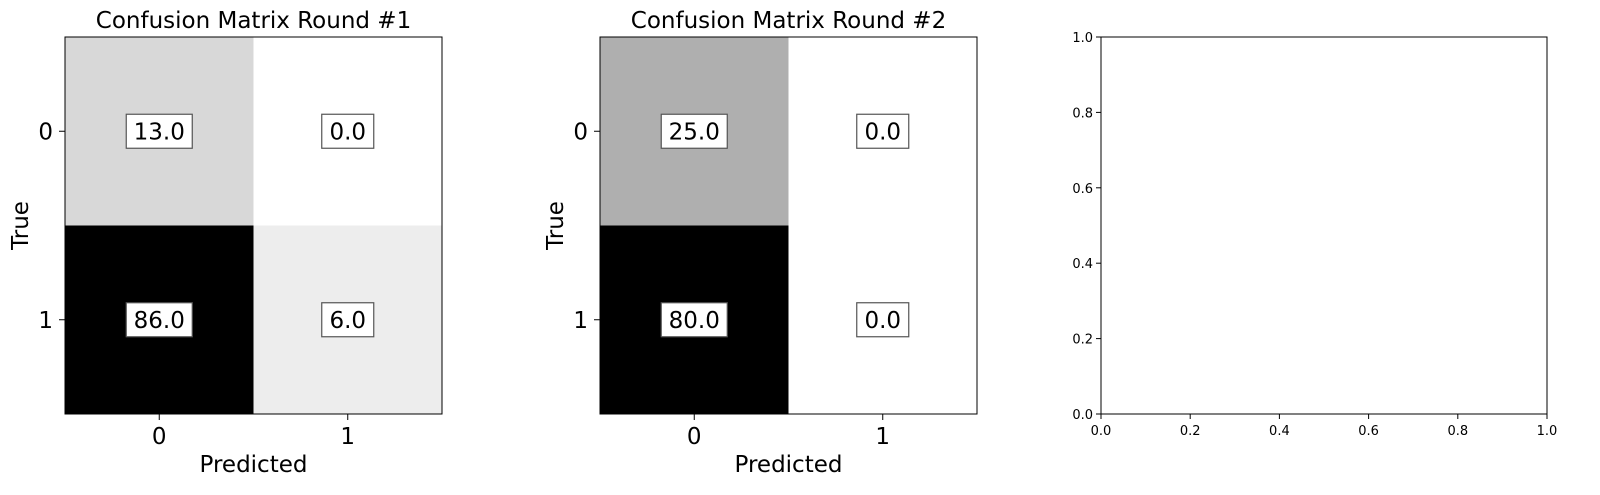 This screenshot has height=495, width=1600. What do you see at coordinates (1457, 431) in the screenshot?
I see `x-tick-label: 0.8` at bounding box center [1457, 431].